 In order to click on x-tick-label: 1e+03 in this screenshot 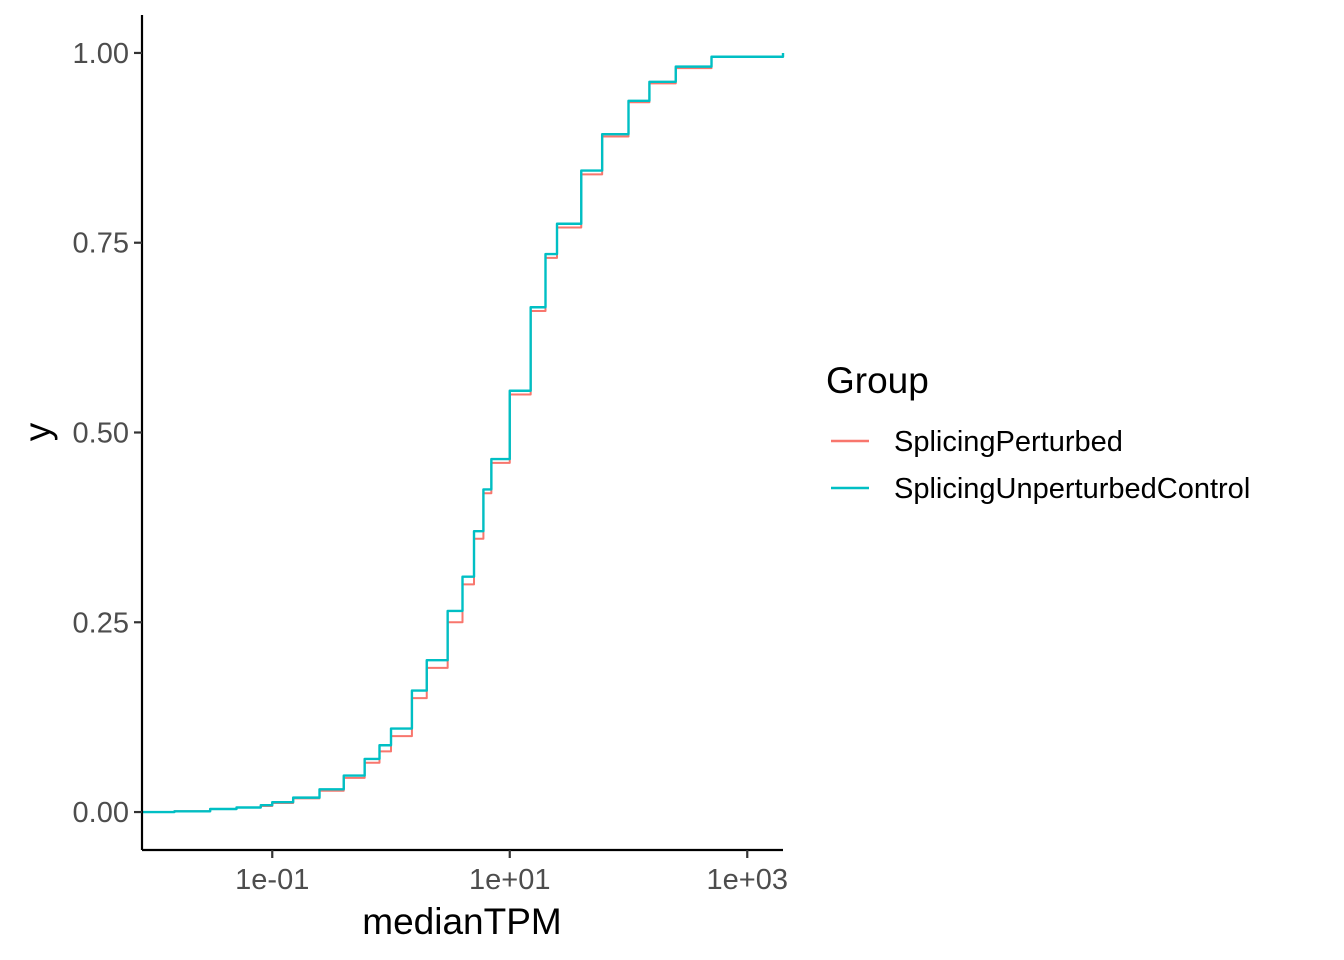, I will do `click(747, 880)`.